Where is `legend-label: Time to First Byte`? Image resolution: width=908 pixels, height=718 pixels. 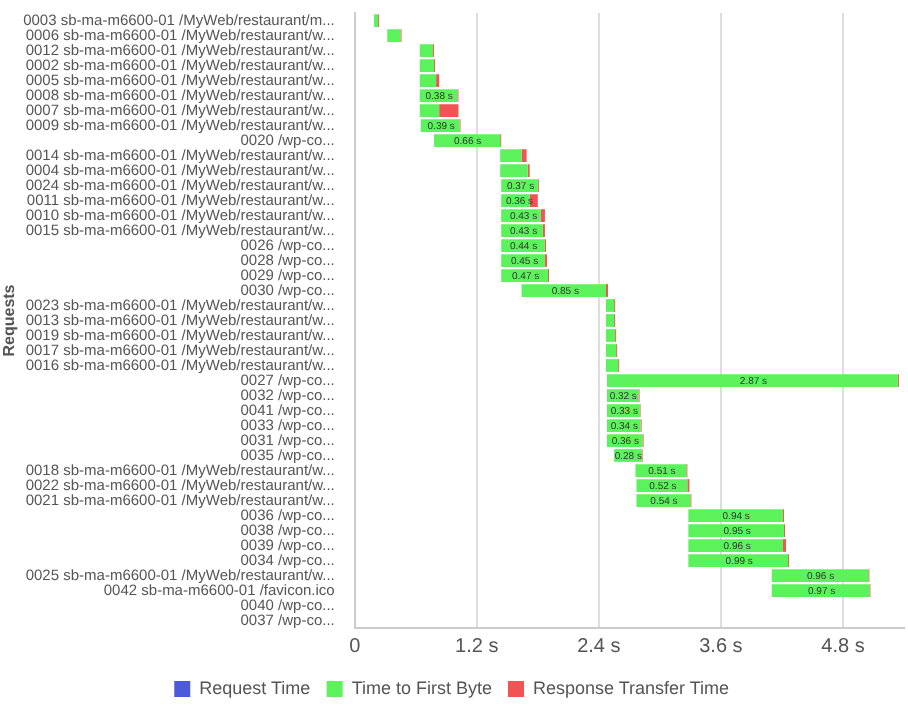
legend-label: Time to First Byte is located at coordinates (422, 687).